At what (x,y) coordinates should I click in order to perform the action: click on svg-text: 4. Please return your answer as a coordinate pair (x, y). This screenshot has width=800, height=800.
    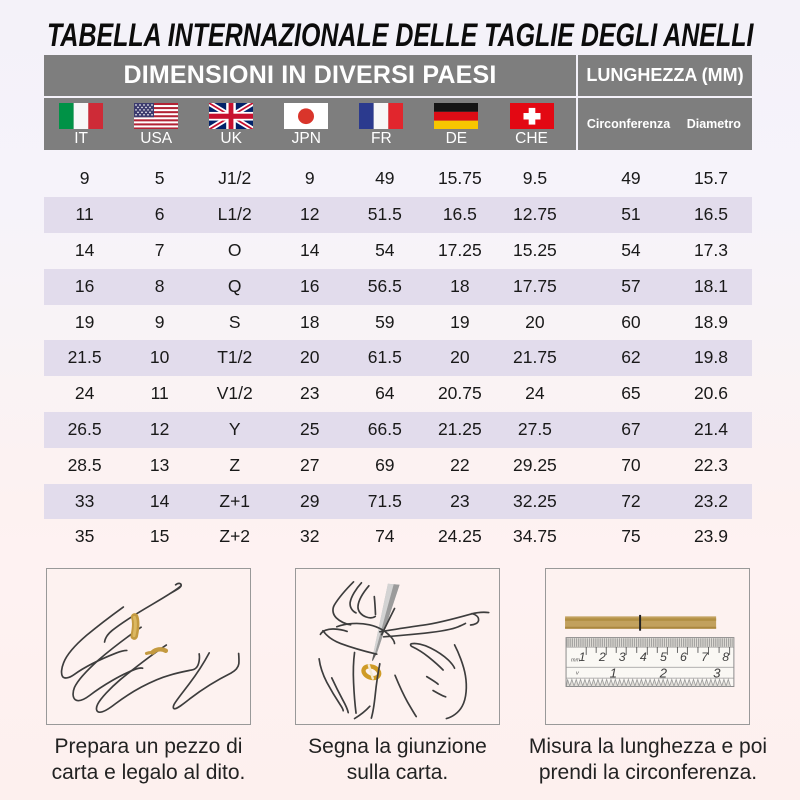
    Looking at the image, I should click on (643, 657).